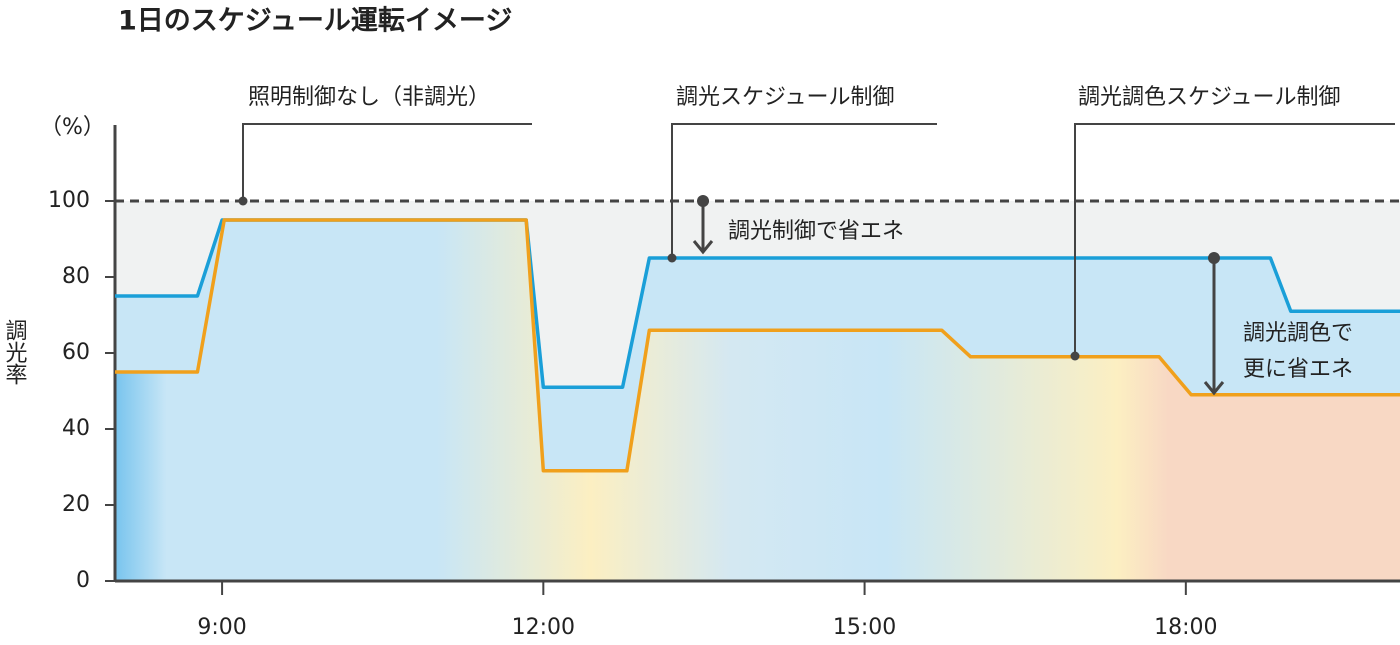 The height and width of the screenshot is (645, 1400). Describe the element at coordinates (816, 231) in the screenshot. I see `annotation: 調光制御で省エネ` at that location.